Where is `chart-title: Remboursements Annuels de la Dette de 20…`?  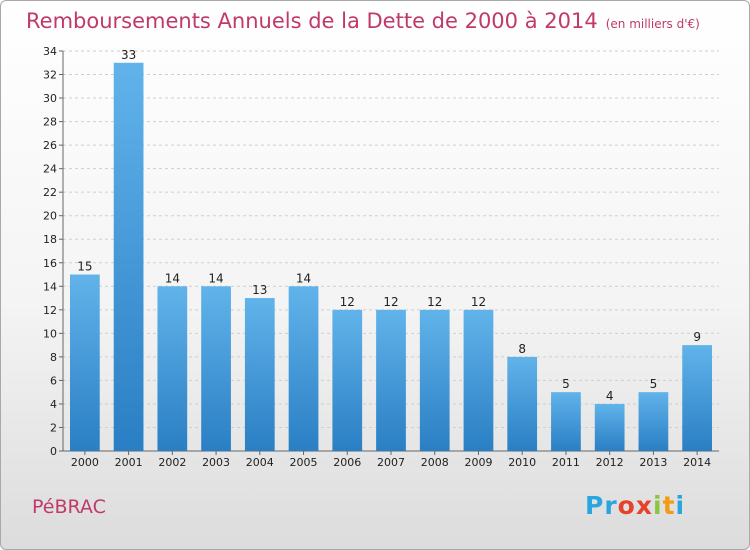 chart-title: Remboursements Annuels de la Dette de 20… is located at coordinates (363, 21).